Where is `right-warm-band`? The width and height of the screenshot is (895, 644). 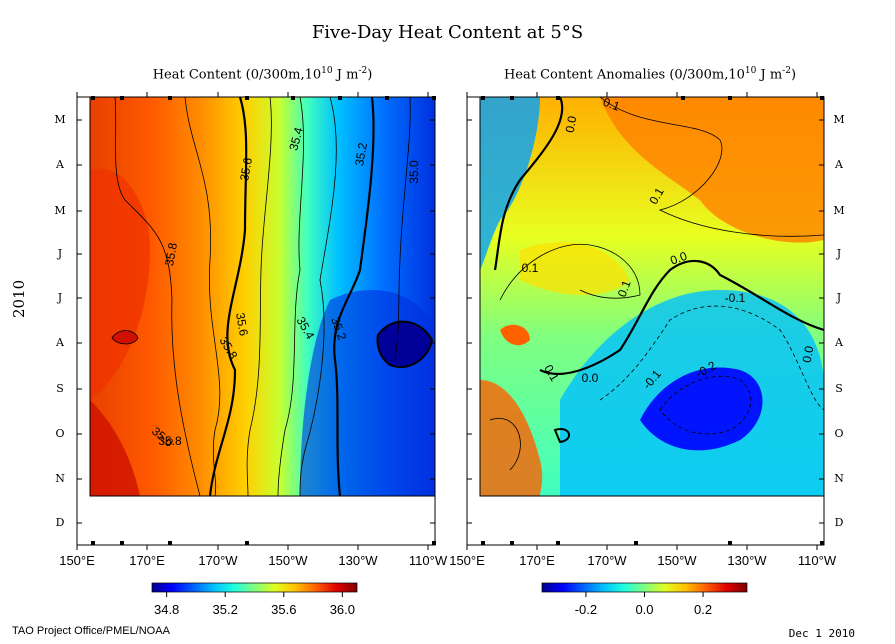
right-warm-band is located at coordinates (575, 268).